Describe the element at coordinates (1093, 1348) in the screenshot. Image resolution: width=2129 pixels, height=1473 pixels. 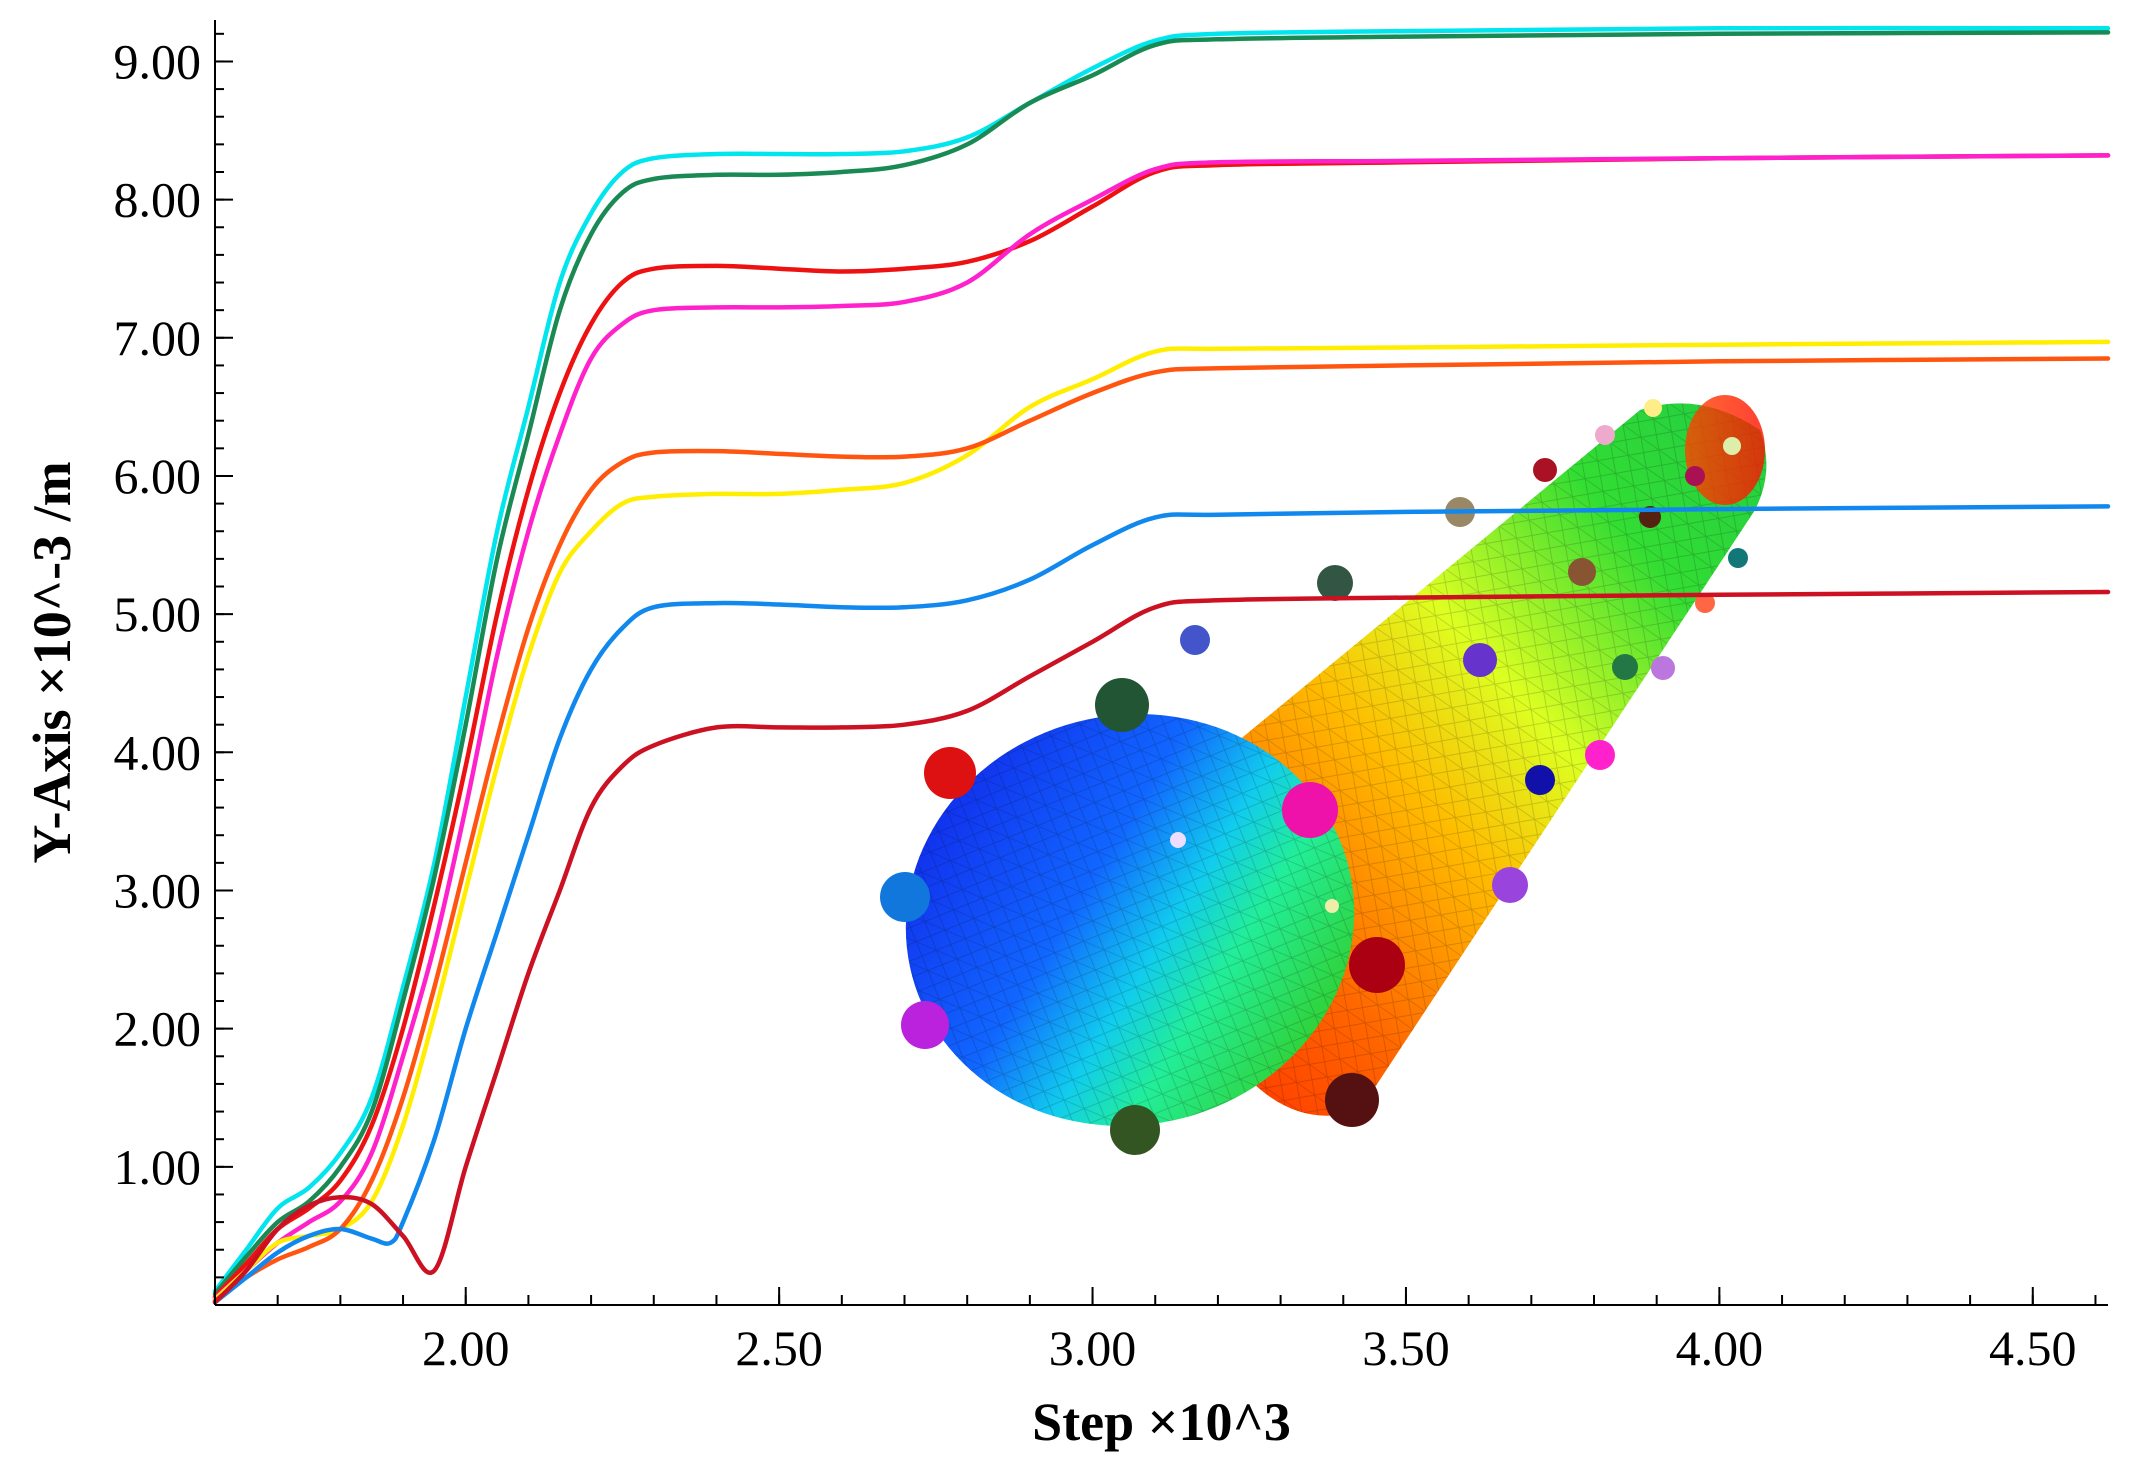
I see `x-tick-label: 3.00` at that location.